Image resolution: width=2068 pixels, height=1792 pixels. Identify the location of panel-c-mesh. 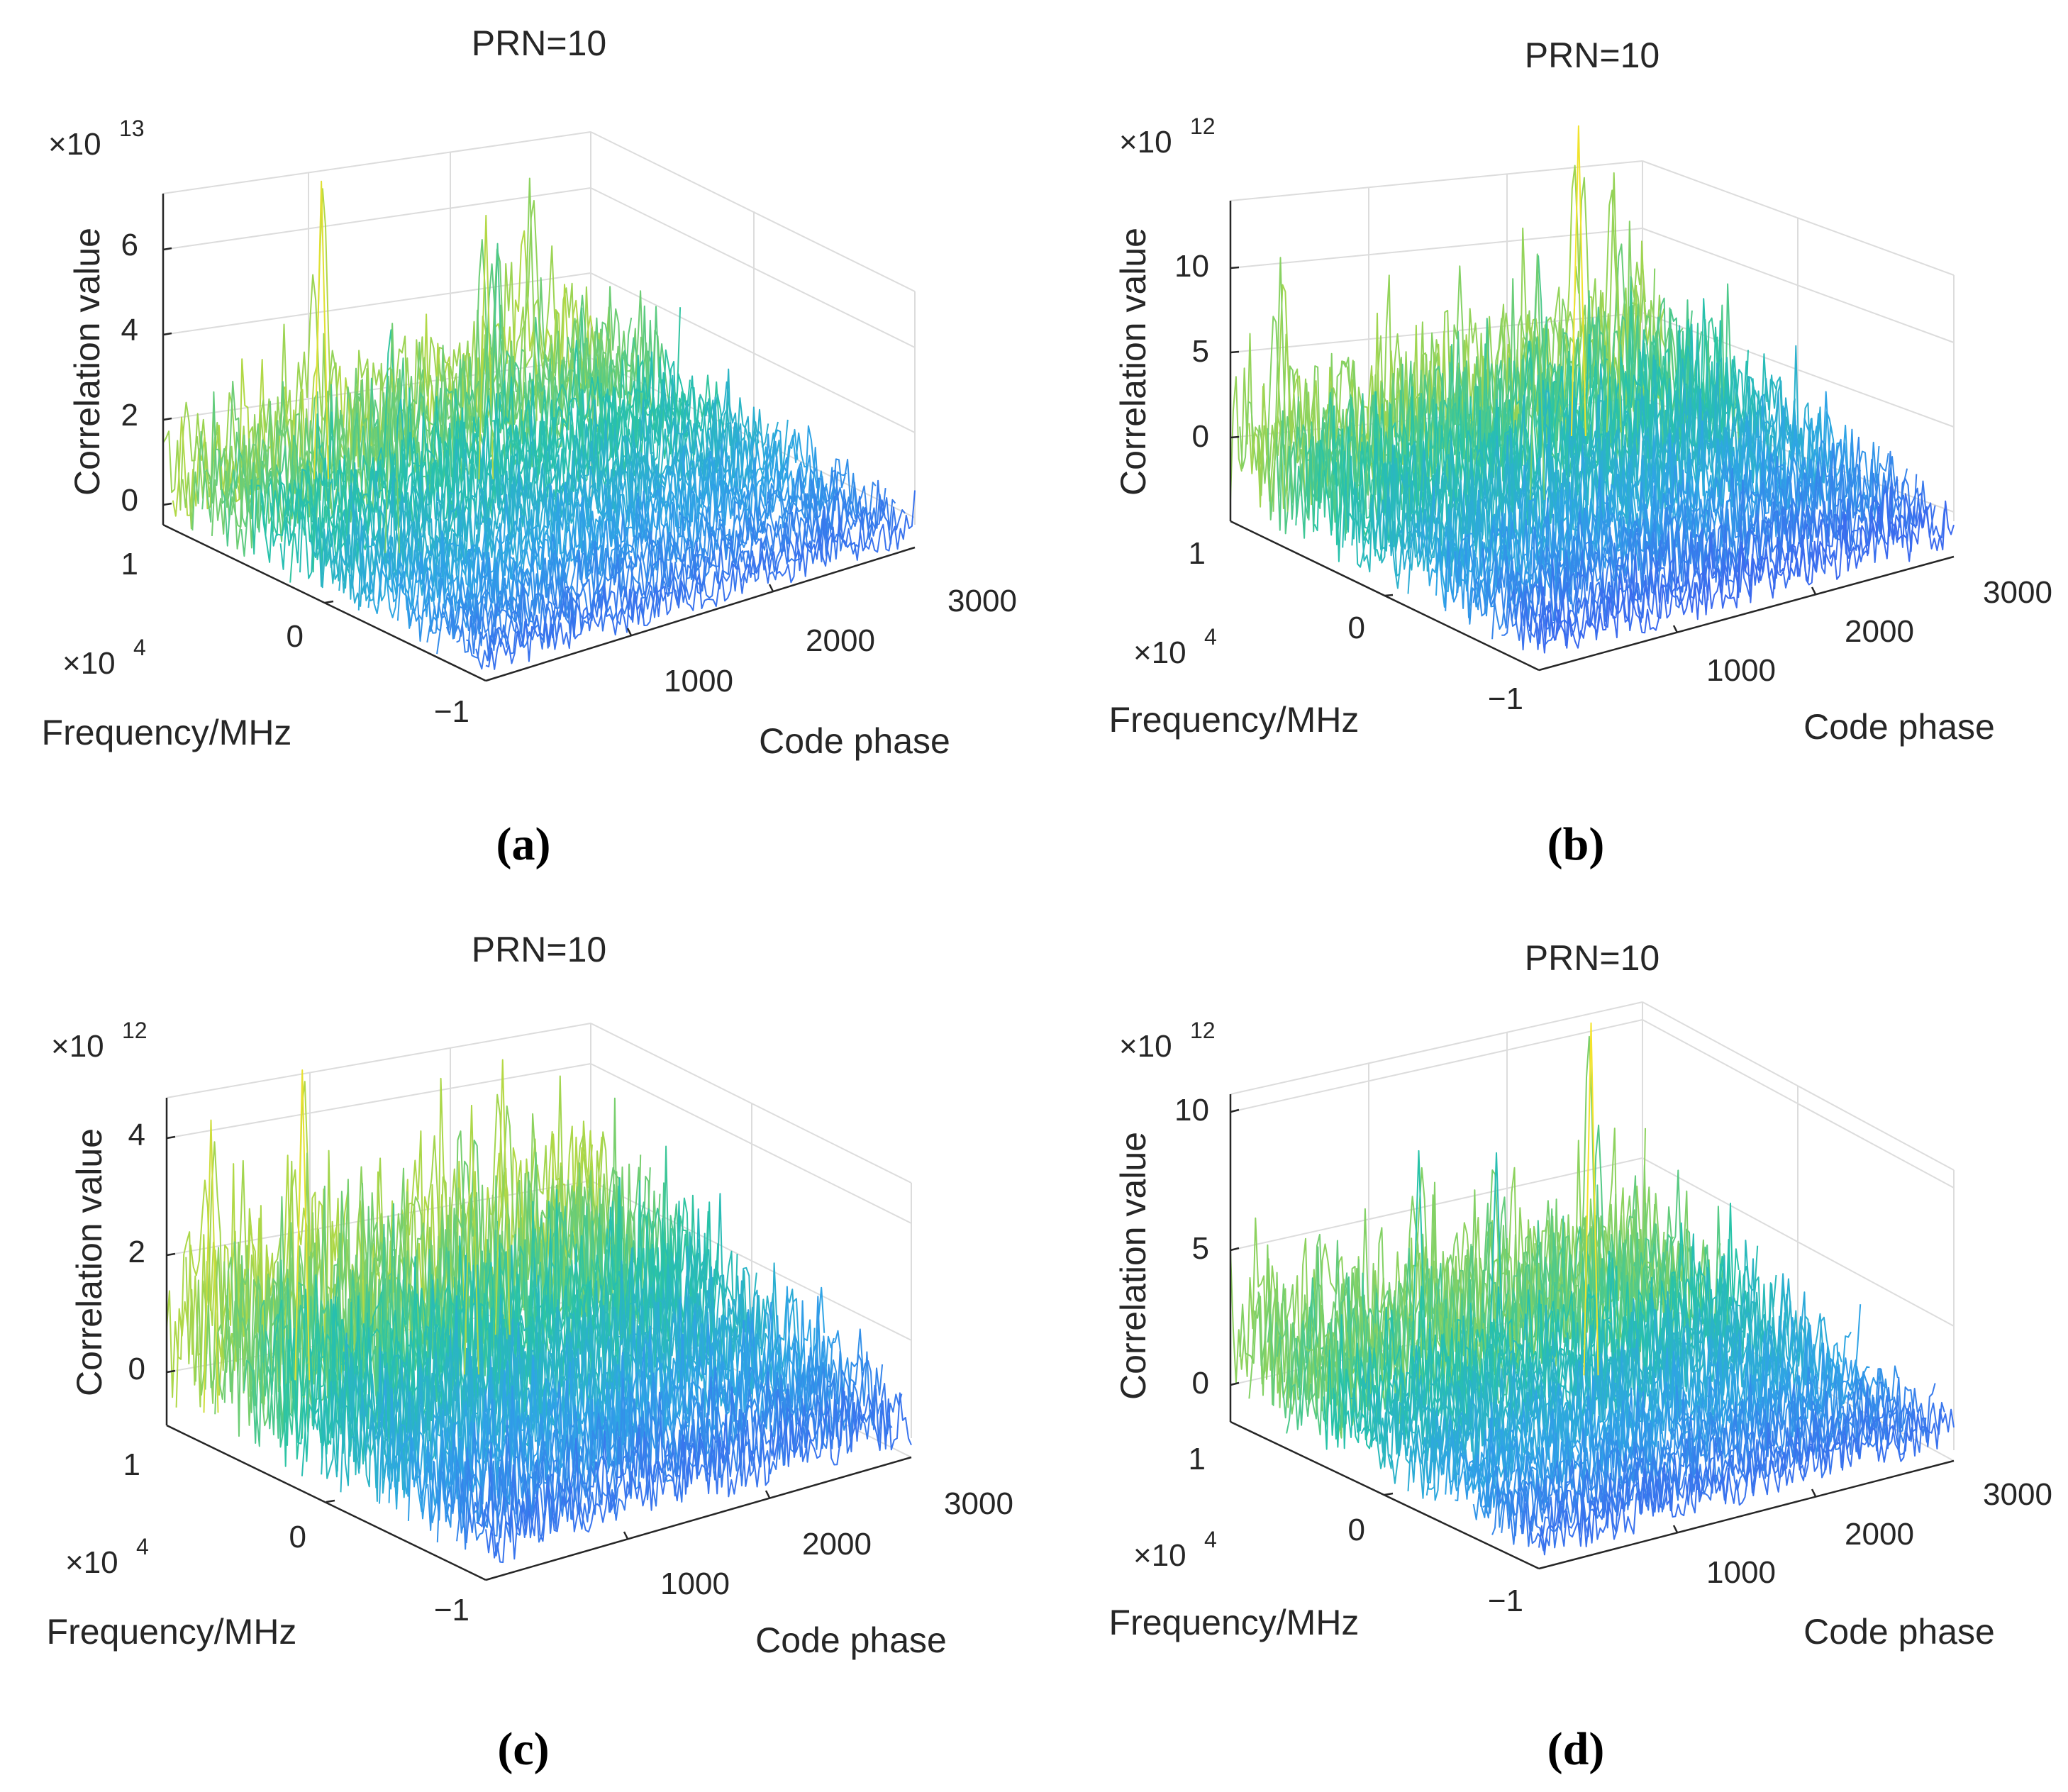
(539, 1311).